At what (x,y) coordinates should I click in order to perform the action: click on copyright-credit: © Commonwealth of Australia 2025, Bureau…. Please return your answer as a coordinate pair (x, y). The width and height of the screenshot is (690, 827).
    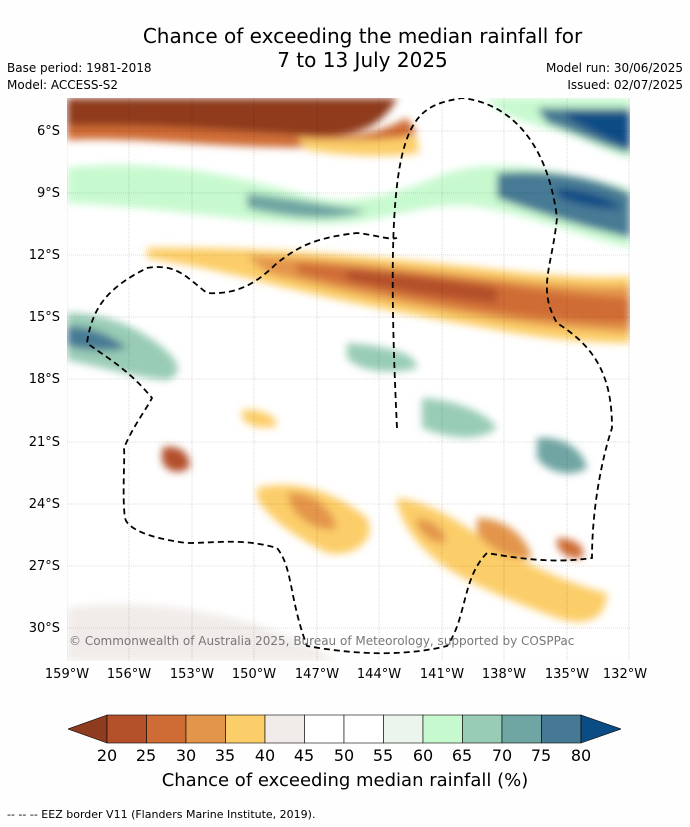
    Looking at the image, I should click on (322, 641).